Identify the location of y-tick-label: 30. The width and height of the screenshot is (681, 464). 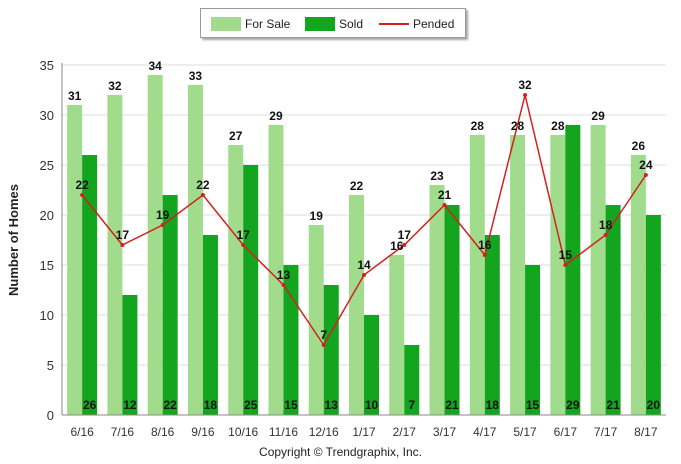
(47, 115).